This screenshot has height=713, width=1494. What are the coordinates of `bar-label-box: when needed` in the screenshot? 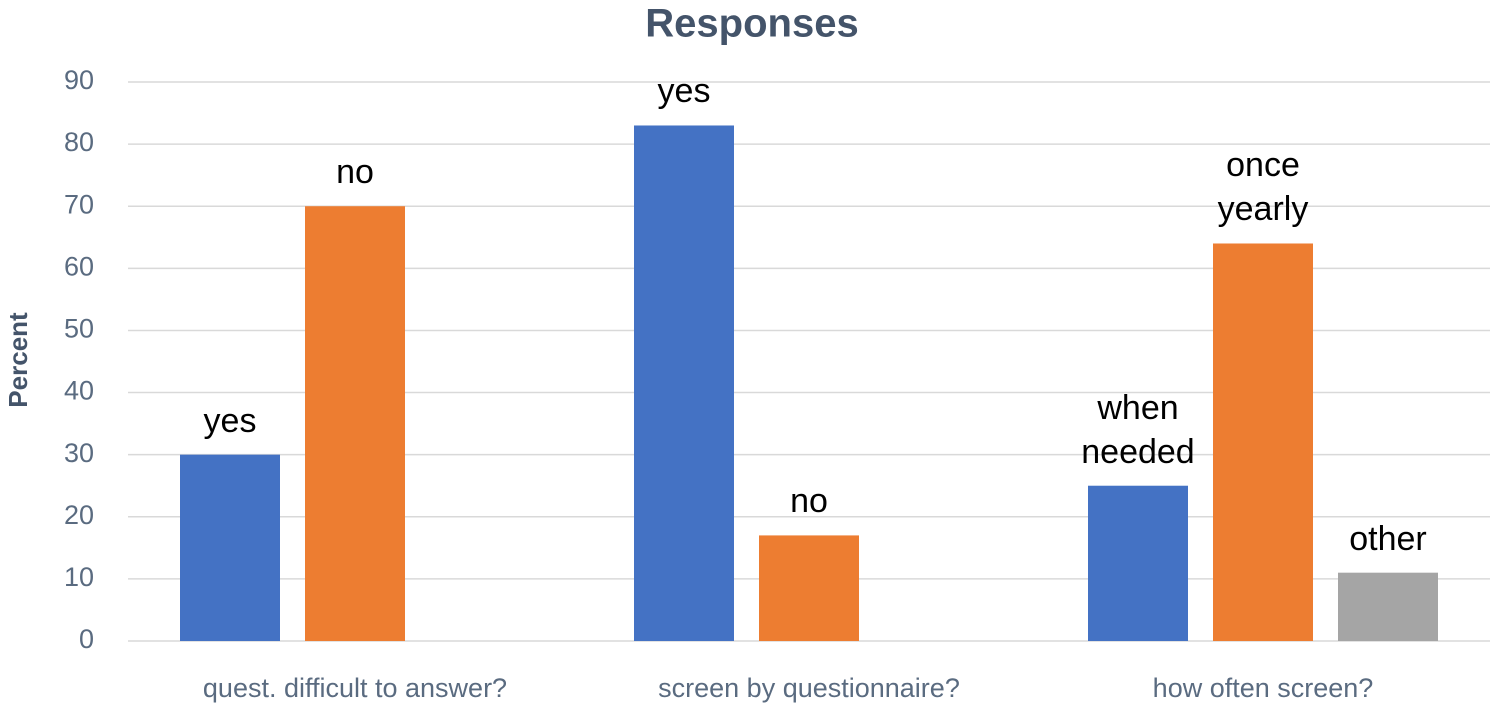 It's located at (1138, 429).